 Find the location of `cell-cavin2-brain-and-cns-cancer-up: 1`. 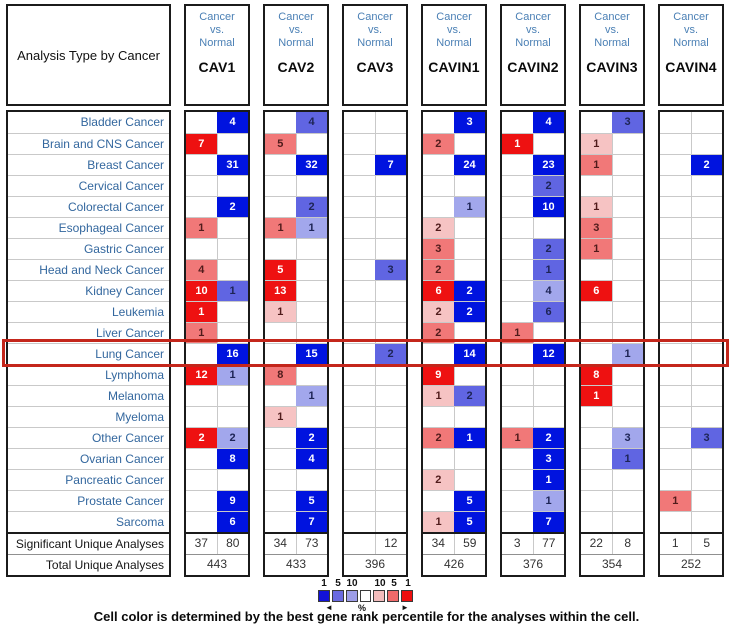

cell-cavin2-brain-and-cns-cancer-up: 1 is located at coordinates (517, 144).